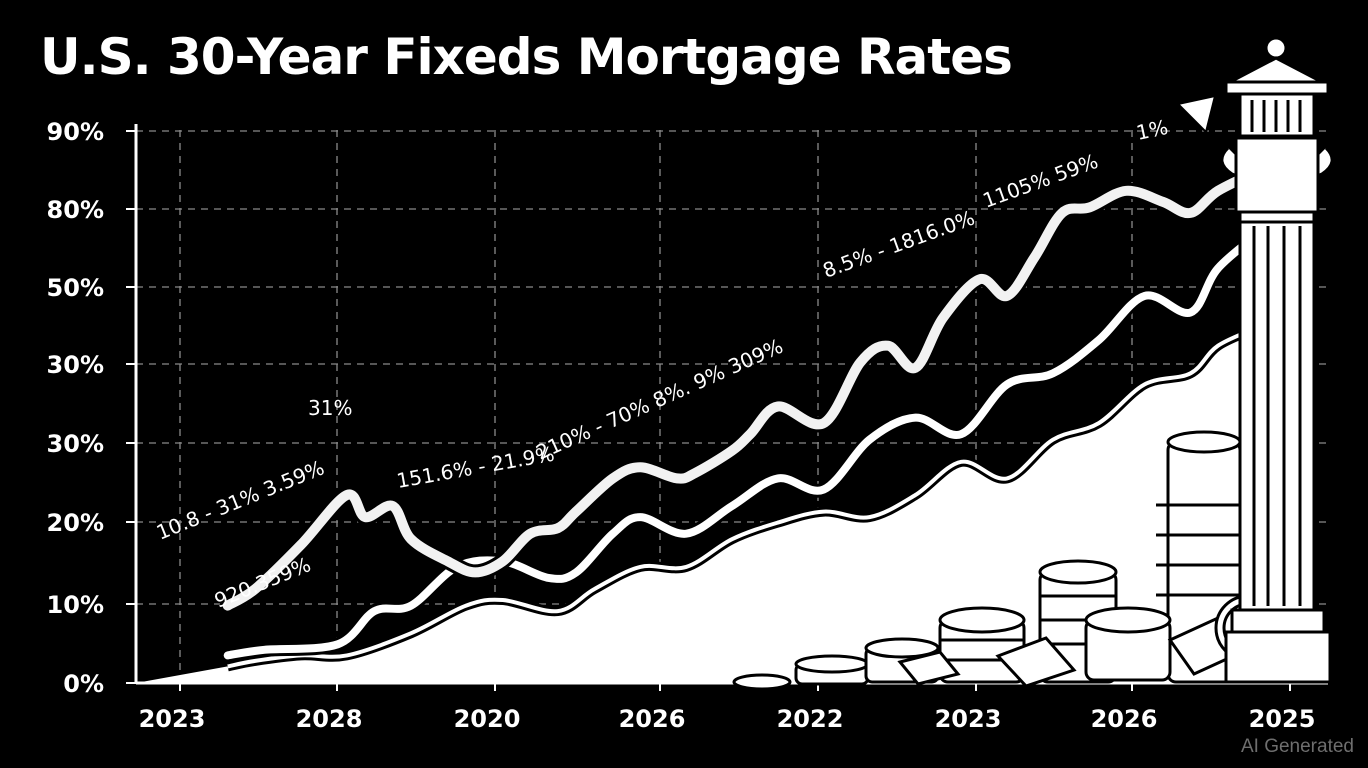 The image size is (1368, 768). What do you see at coordinates (1152, 130) in the screenshot?
I see `data-annotation: 1%` at bounding box center [1152, 130].